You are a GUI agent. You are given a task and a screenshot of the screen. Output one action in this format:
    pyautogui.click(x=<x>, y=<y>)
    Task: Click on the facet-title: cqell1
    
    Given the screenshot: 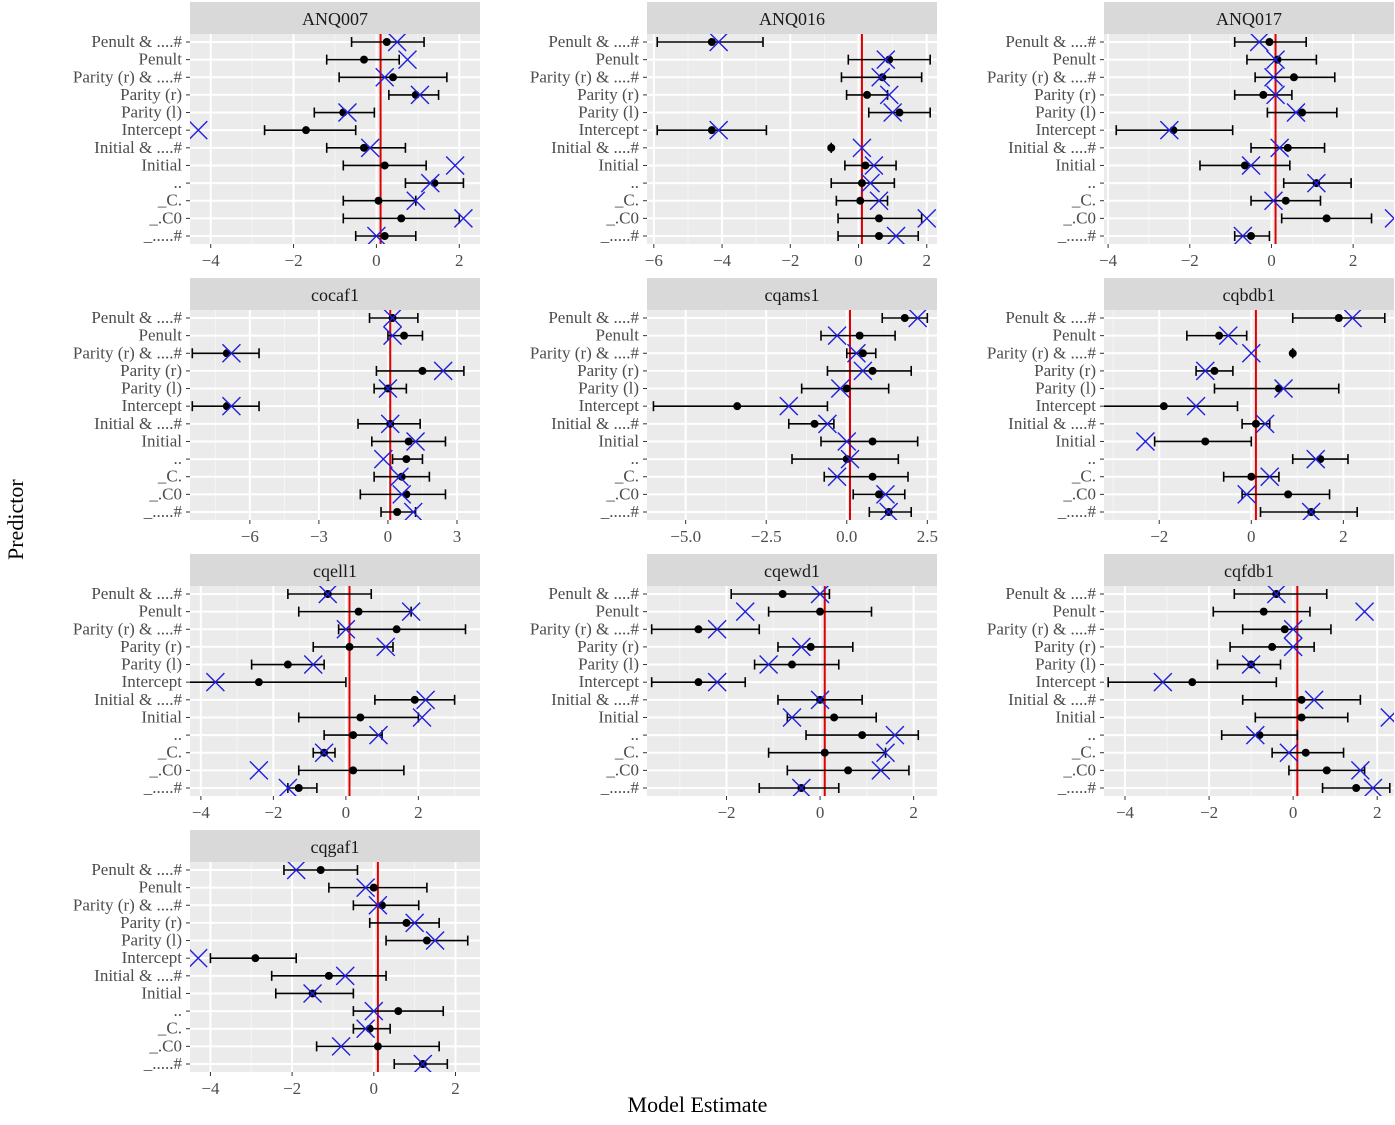 What is the action you would take?
    pyautogui.click(x=335, y=571)
    